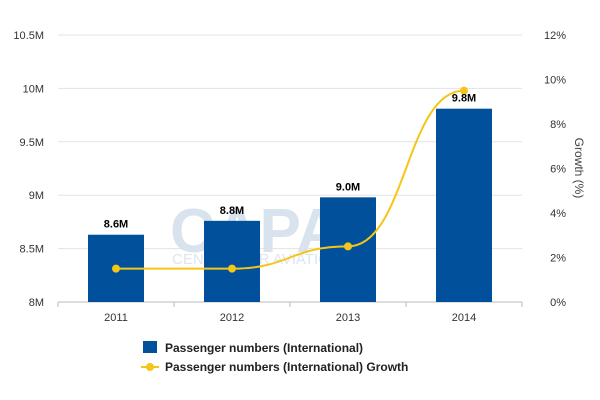 This screenshot has height=400, width=600. Describe the element at coordinates (264, 348) in the screenshot. I see `legend-bar-label: Passenger numbers (International)` at that location.